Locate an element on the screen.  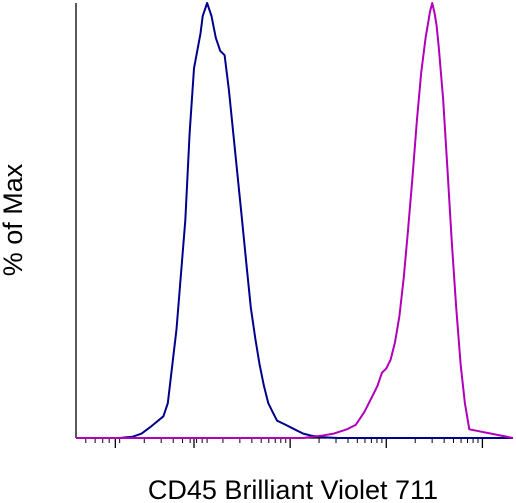
x-axis-label: CD45 Brilliant Violet 711 is located at coordinates (293, 489).